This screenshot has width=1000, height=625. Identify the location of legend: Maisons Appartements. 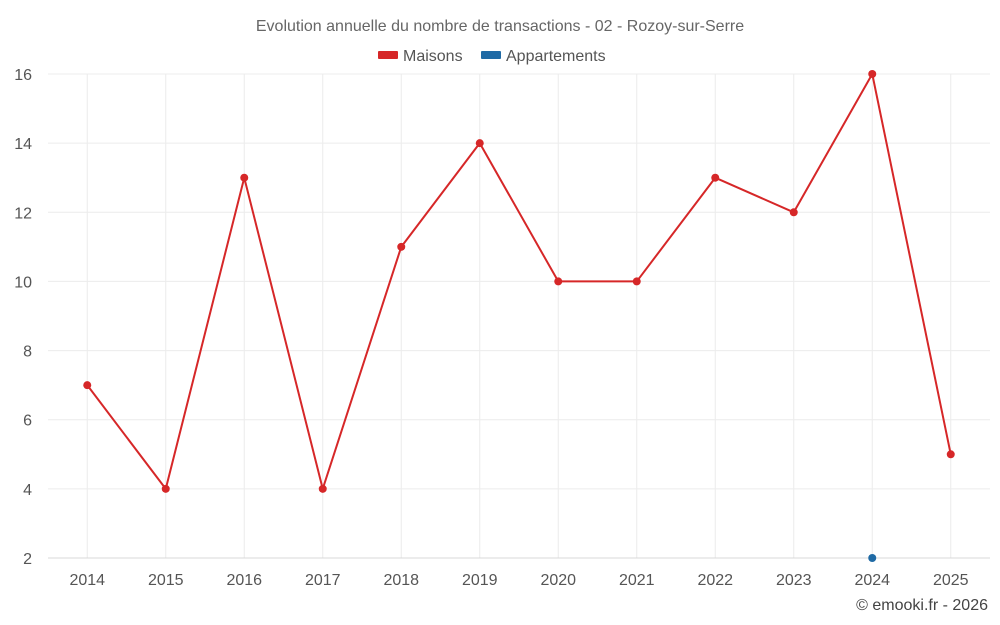
(492, 56).